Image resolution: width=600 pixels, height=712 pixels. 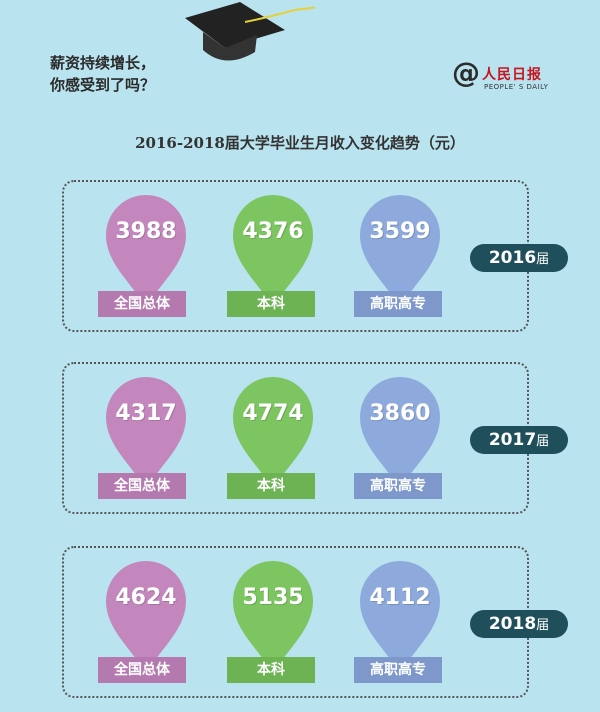 What do you see at coordinates (146, 413) in the screenshot?
I see `salary-value: 4317` at bounding box center [146, 413].